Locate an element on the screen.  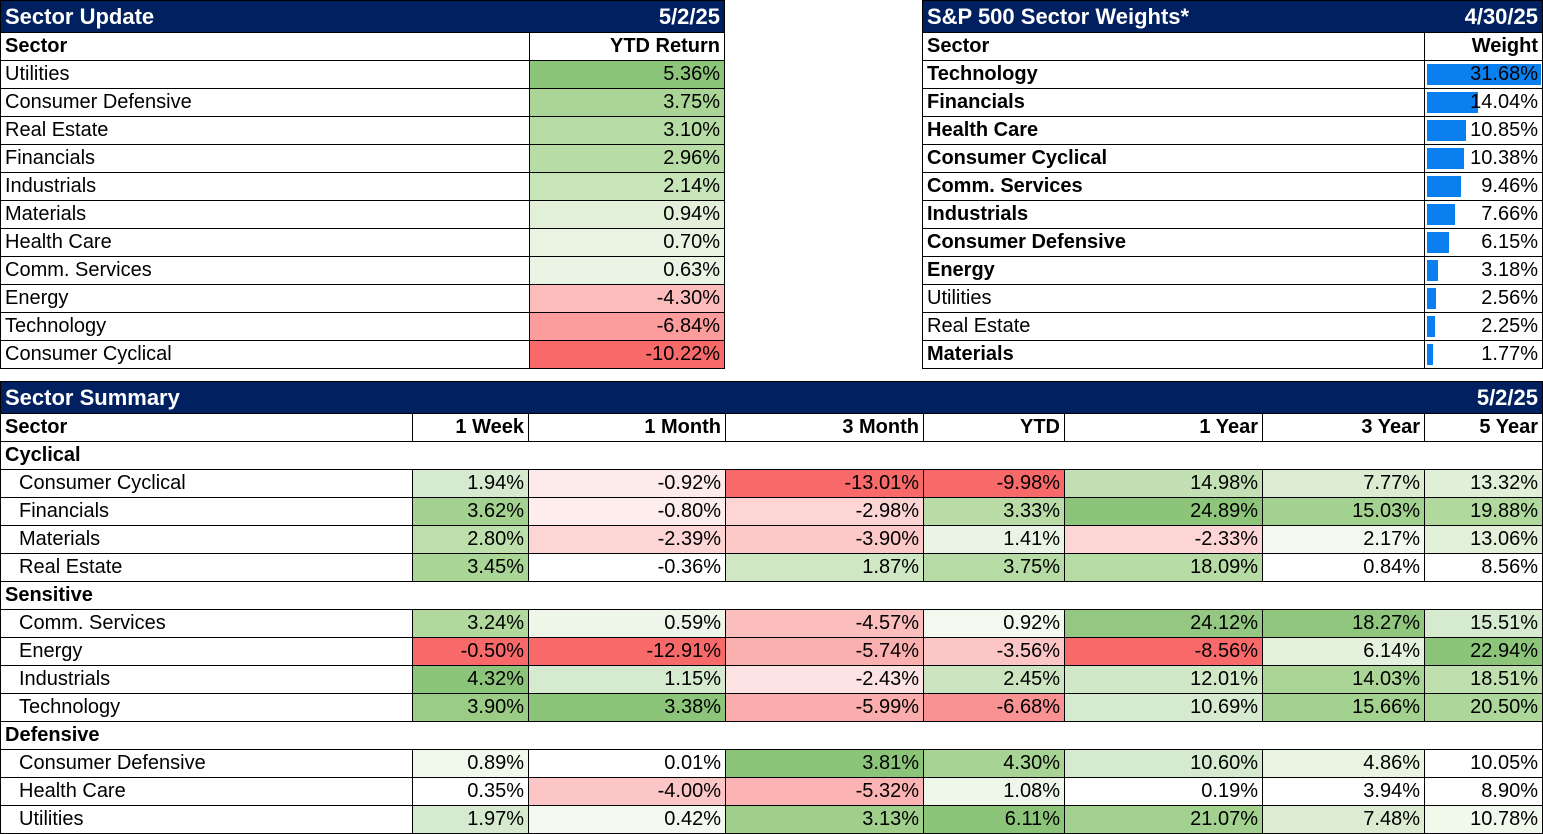
sector-name: Consumer Cyclical is located at coordinates (1017, 158).